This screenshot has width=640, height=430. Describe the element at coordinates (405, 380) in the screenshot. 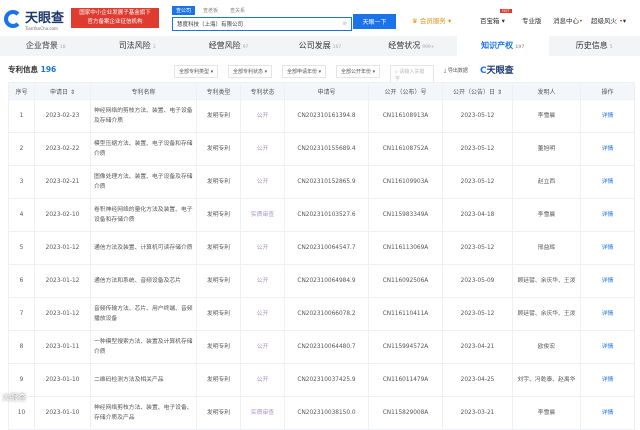

I see `cell-publish-no: CN116011479A` at that location.